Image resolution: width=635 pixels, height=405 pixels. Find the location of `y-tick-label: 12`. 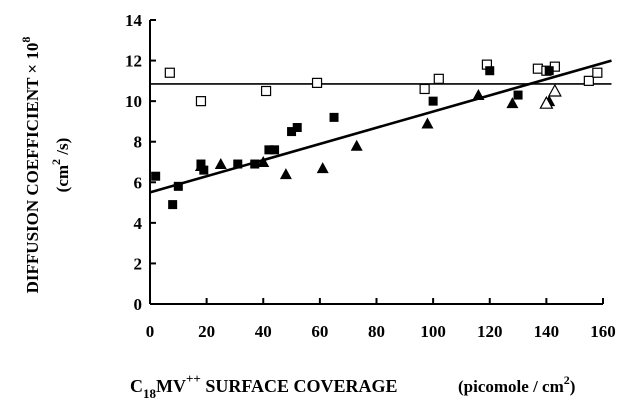

y-tick-label: 12 is located at coordinates (133, 61).